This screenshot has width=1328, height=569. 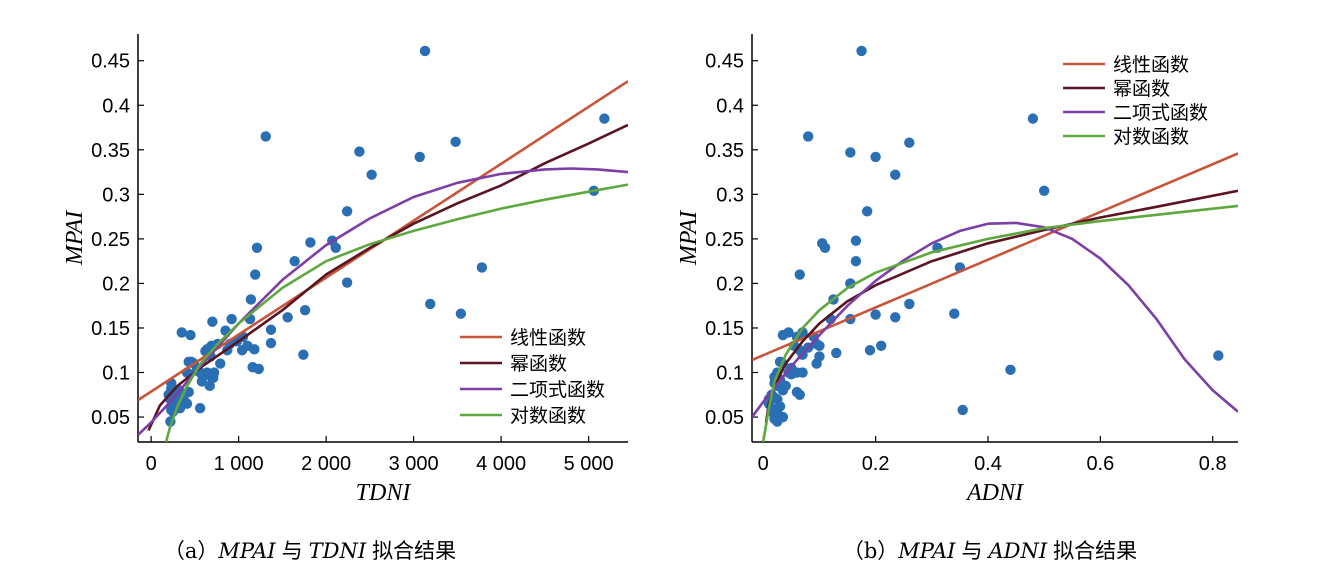 I want to click on caption-b-yname: MPAI, so click(x=926, y=551).